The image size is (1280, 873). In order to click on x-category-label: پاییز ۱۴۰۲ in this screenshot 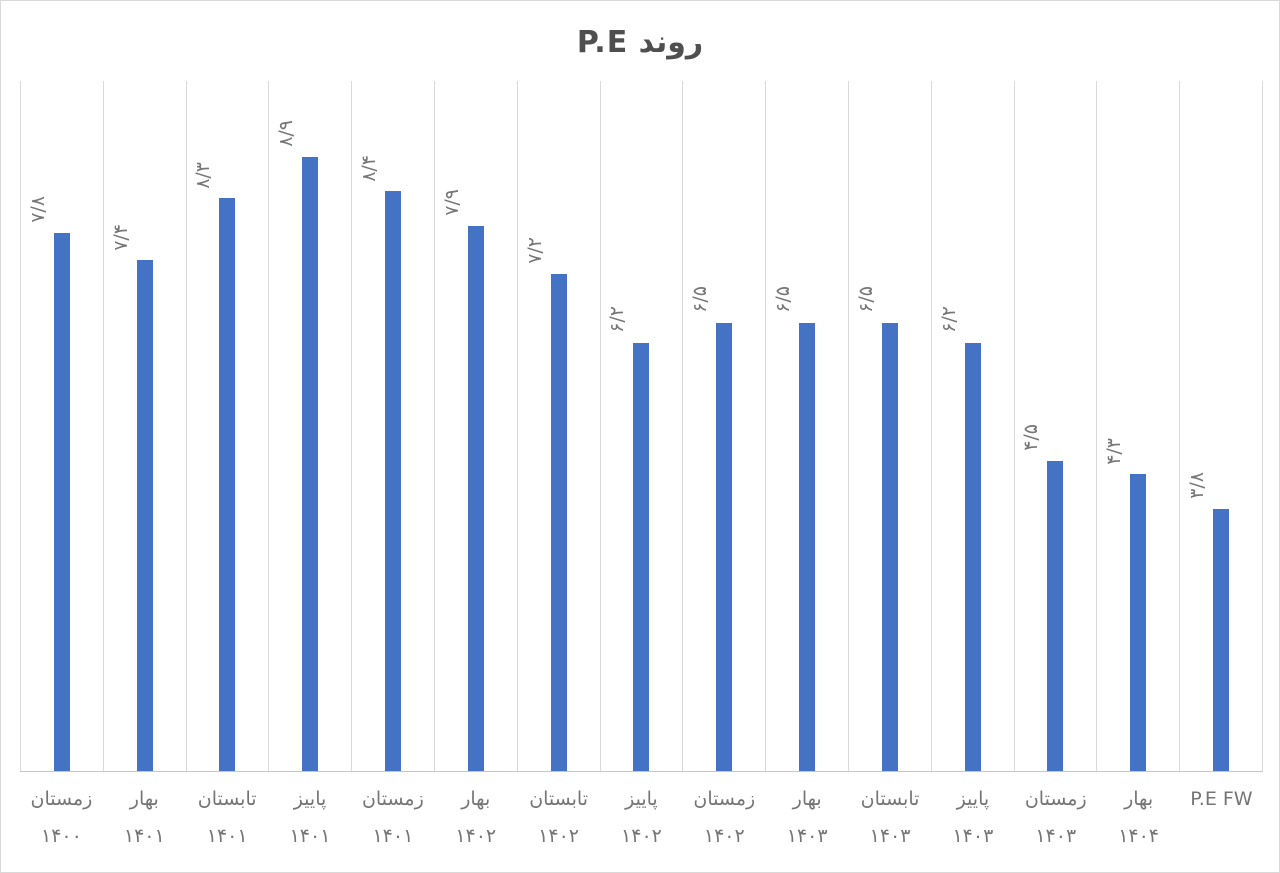, I will do `click(641, 822)`.